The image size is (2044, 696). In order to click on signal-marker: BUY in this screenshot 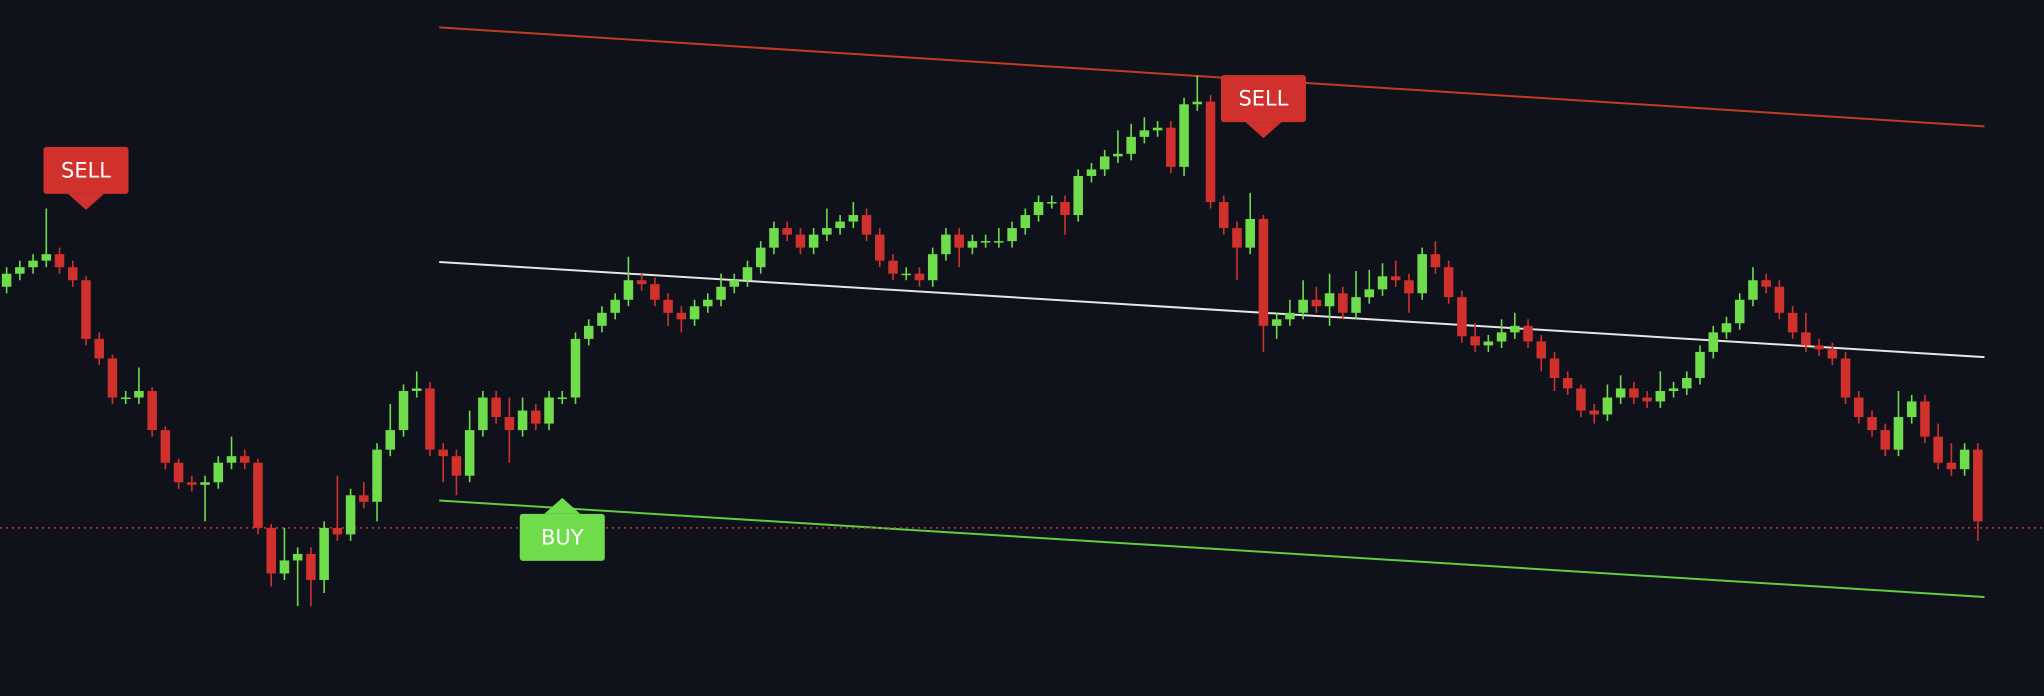, I will do `click(562, 529)`.